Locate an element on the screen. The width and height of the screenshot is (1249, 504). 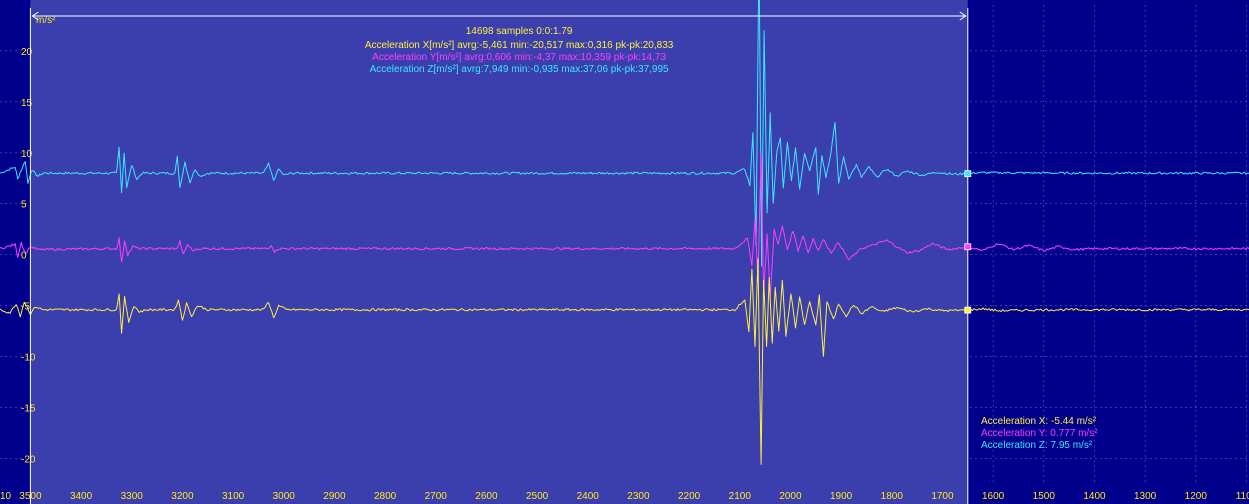
x-tick-label: 1400 is located at coordinates (1094, 496).